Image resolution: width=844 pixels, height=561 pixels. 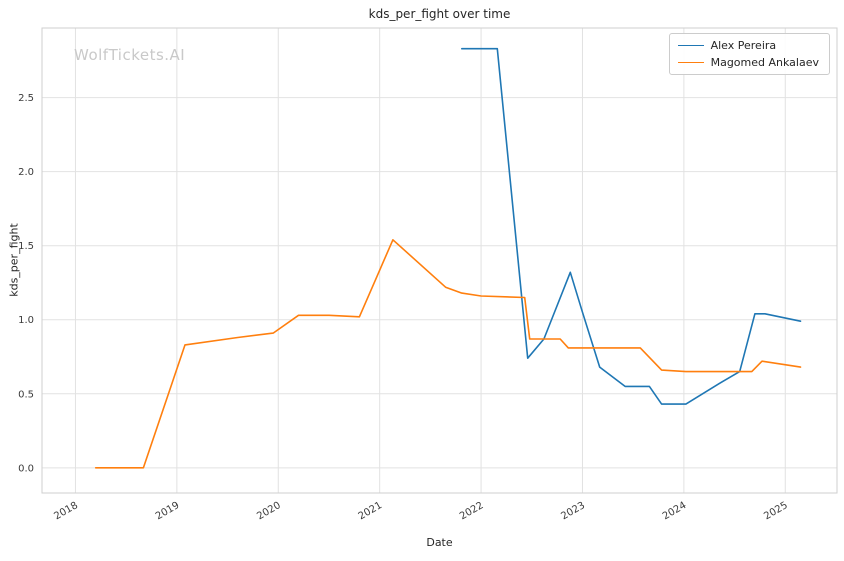 I want to click on watermark: WolfTickets.AI, so click(x=130, y=55).